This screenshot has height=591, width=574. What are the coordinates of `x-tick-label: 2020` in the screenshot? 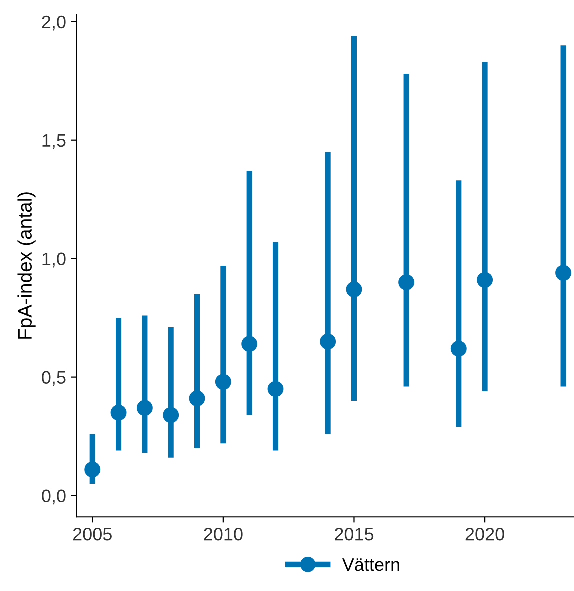 It's located at (485, 534).